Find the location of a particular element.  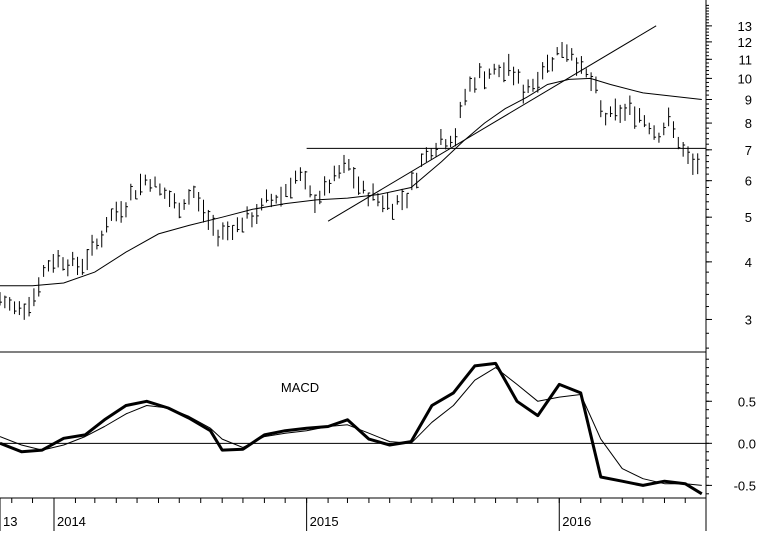

x-tick-label: 2016 is located at coordinates (576, 521).